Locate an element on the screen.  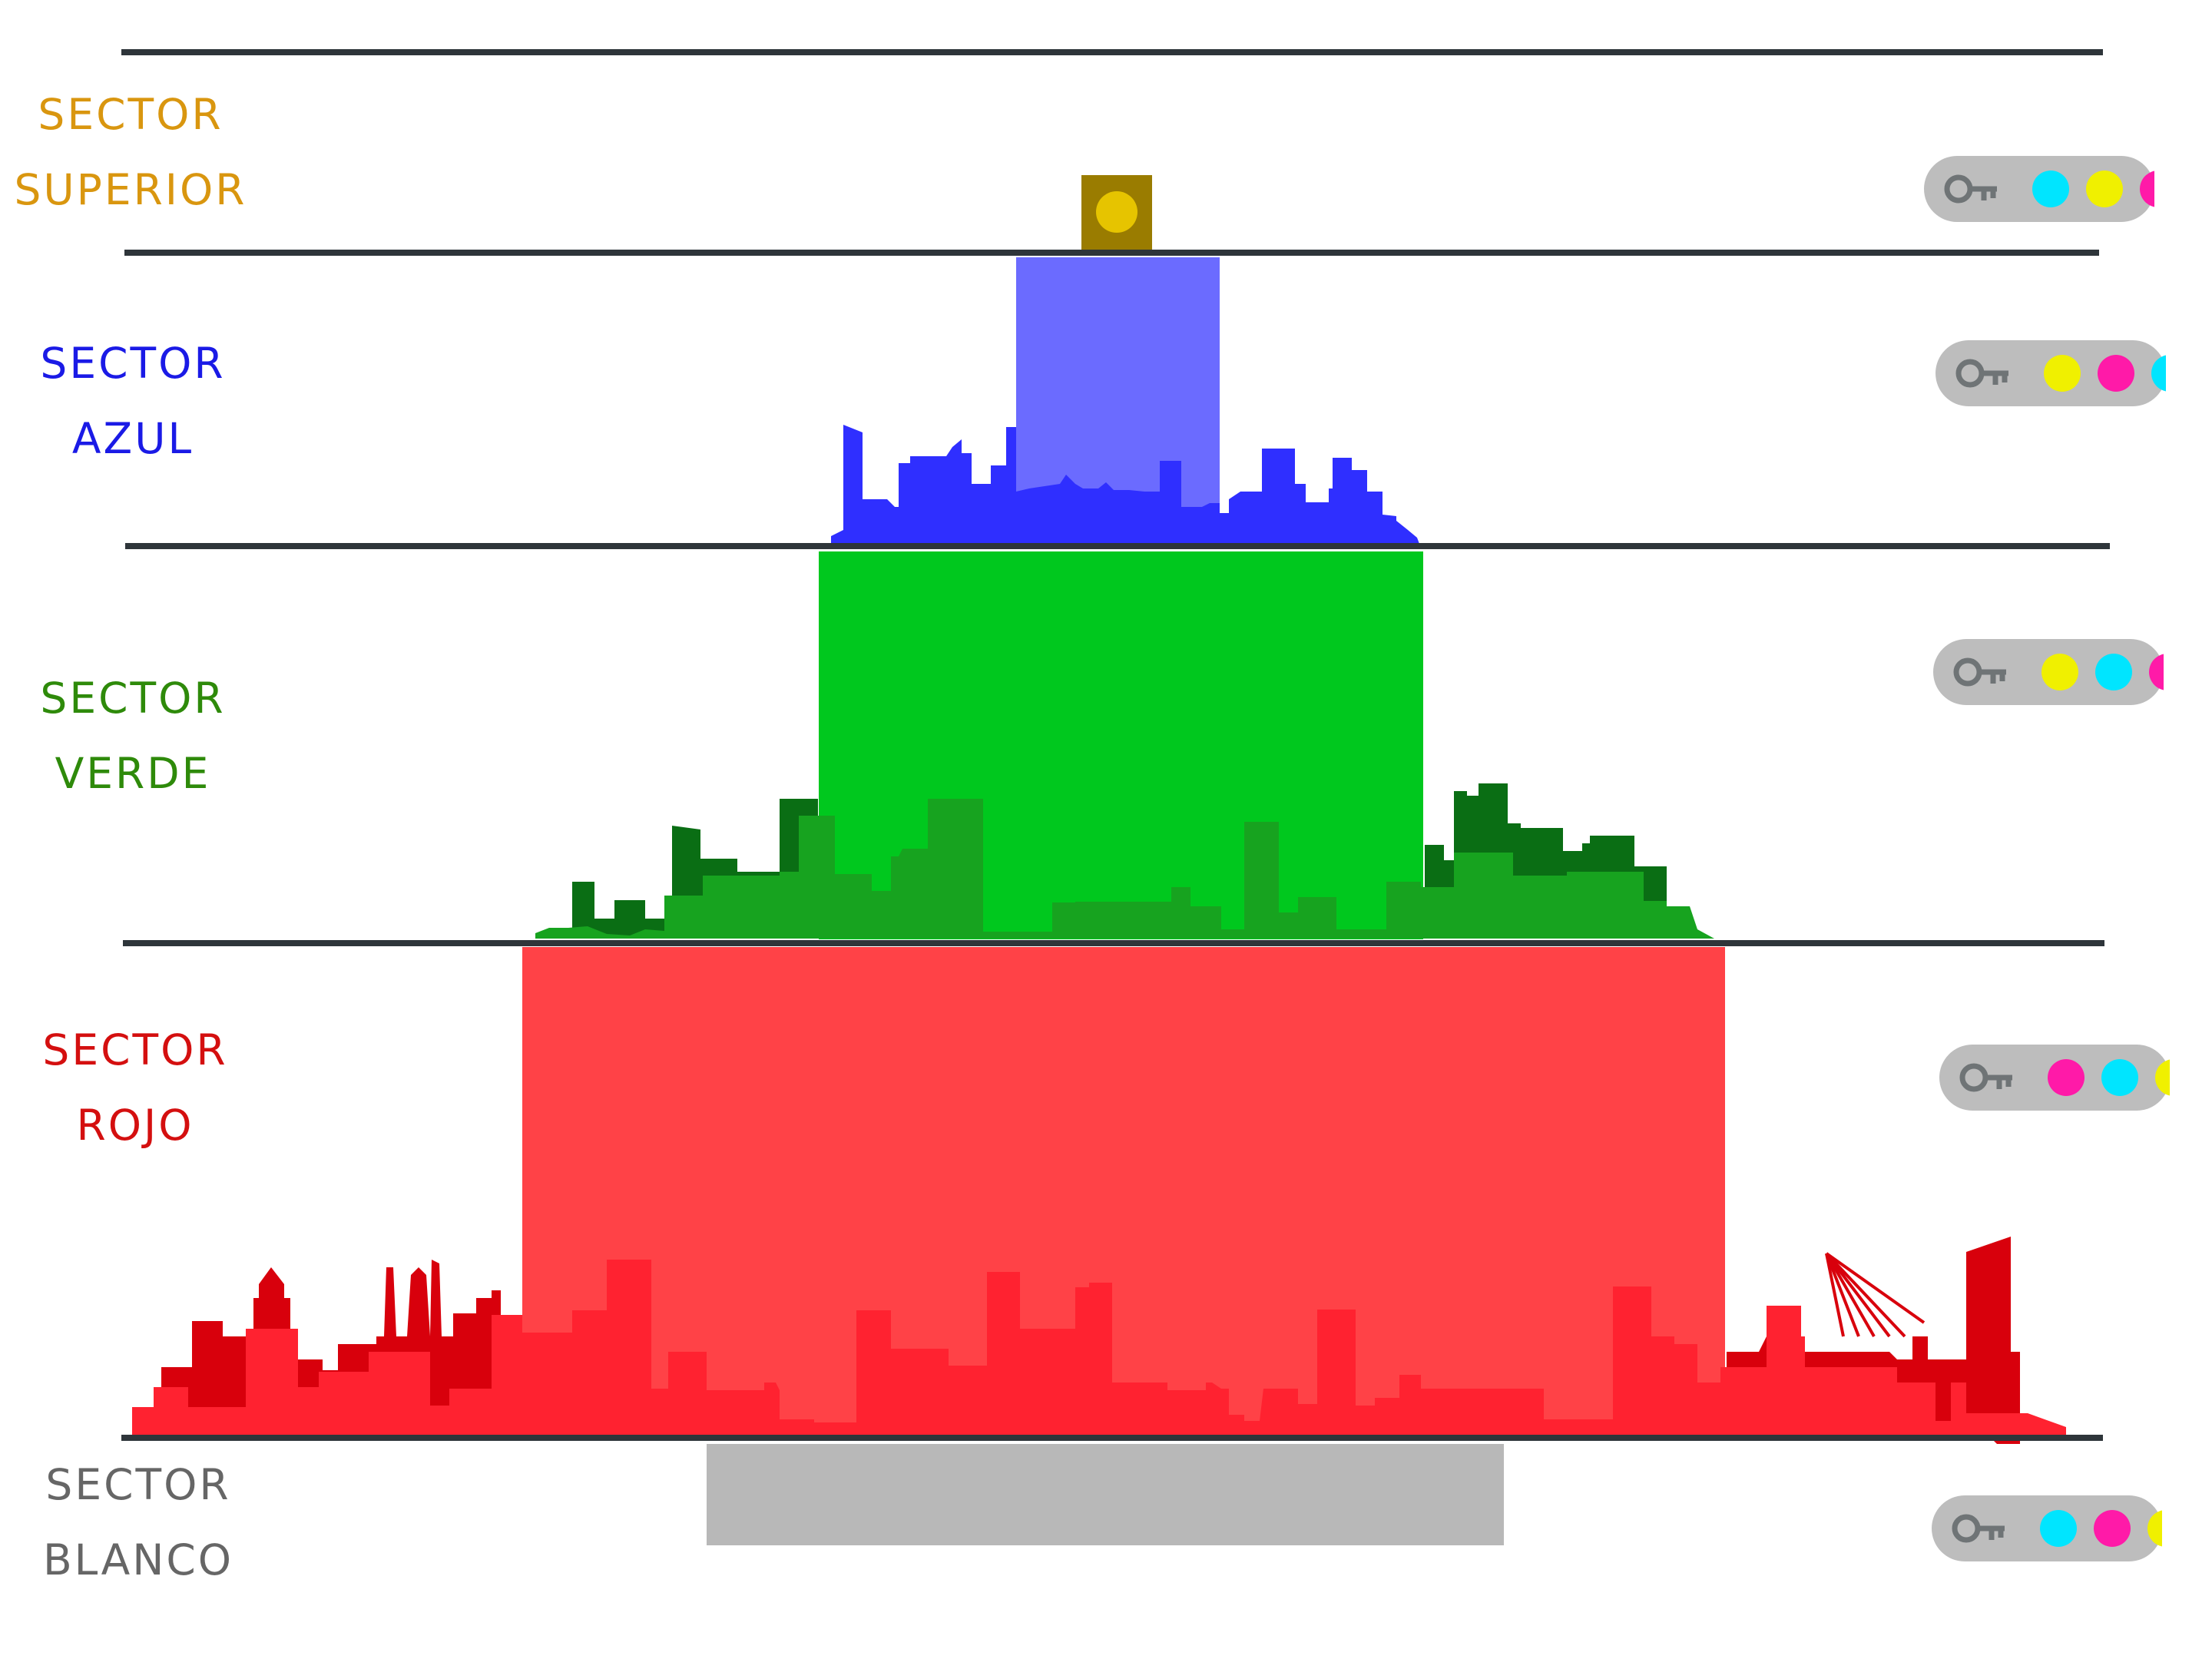
sector-label-superior: SECTOR SUPERIOR is located at coordinates (130, 152).